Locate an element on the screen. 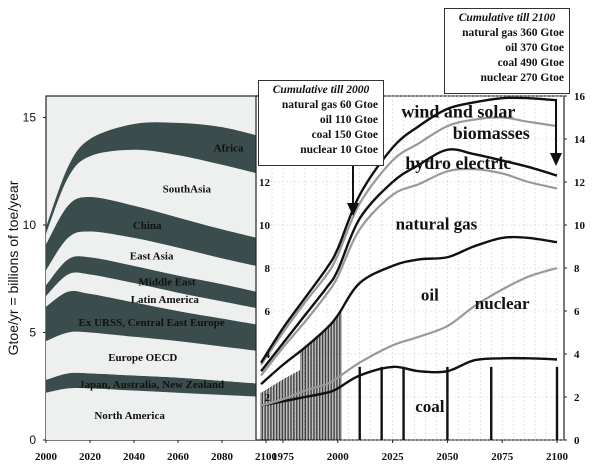 Image resolution: width=600 pixels, height=466 pixels. left-xtick-label-2100: 2100 is located at coordinates (266, 457).